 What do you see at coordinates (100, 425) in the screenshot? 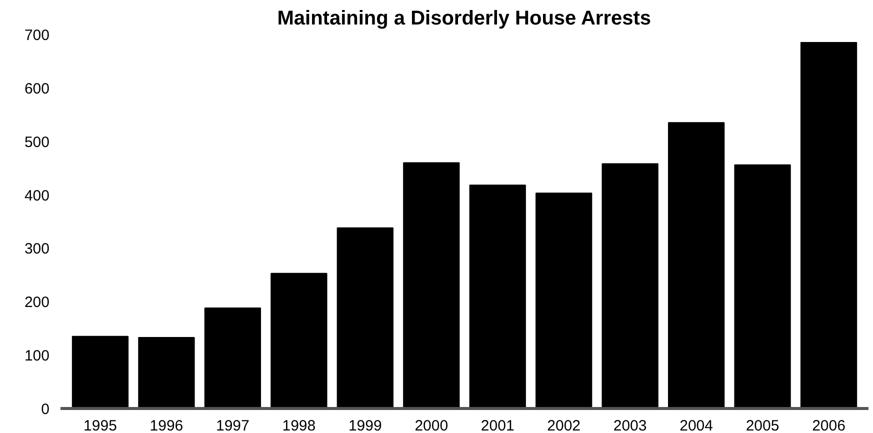
I see `x-tick-label: 1995` at bounding box center [100, 425].